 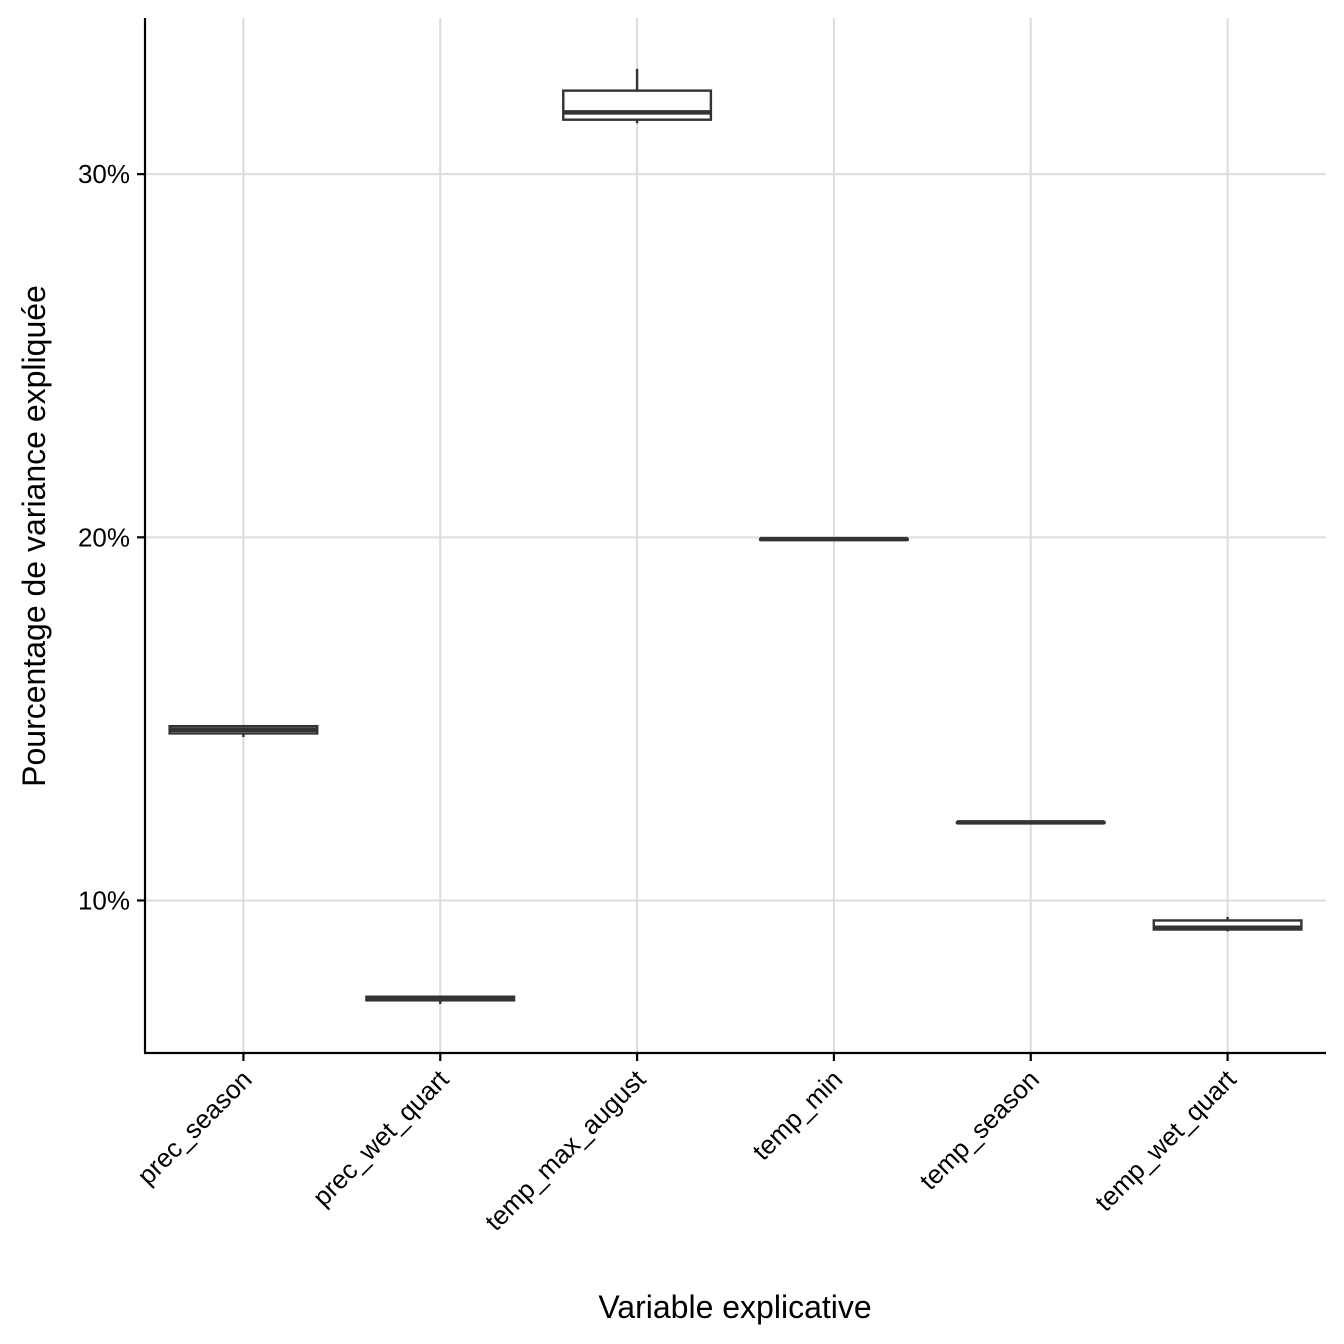 I want to click on y-tick-label: 20%, so click(x=104, y=537).